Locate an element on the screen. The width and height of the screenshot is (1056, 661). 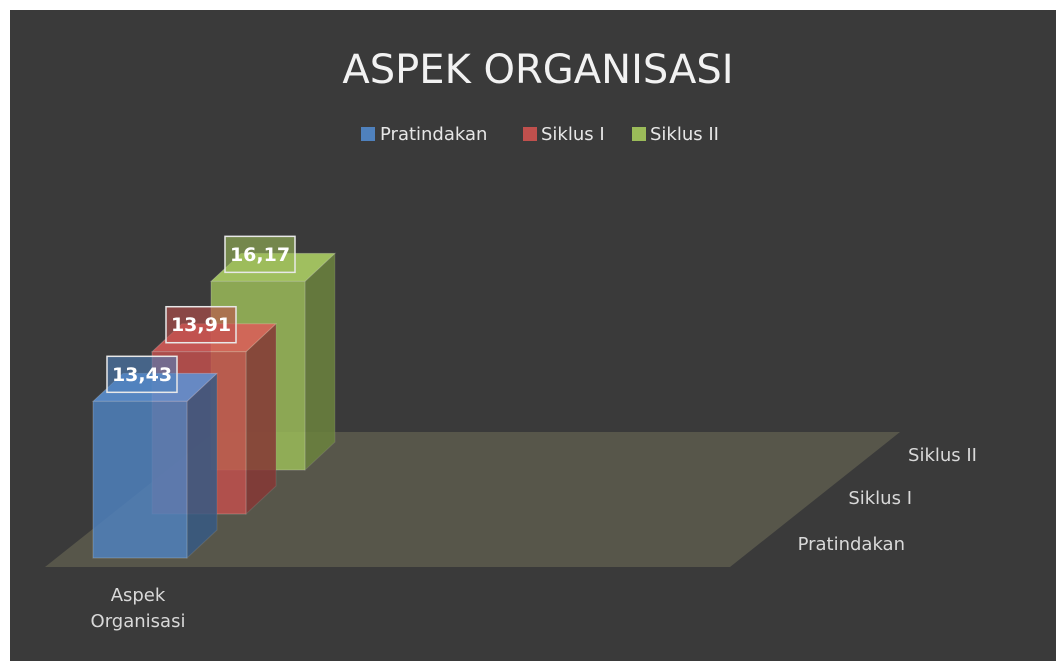
data-label: 13,91 is located at coordinates (201, 325).